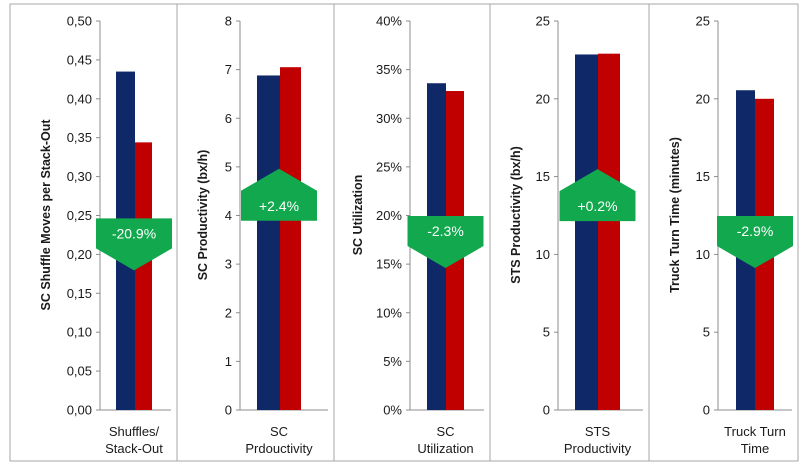 The image size is (810, 465). What do you see at coordinates (279, 206) in the screenshot?
I see `change-badge-label: +2.4%` at bounding box center [279, 206].